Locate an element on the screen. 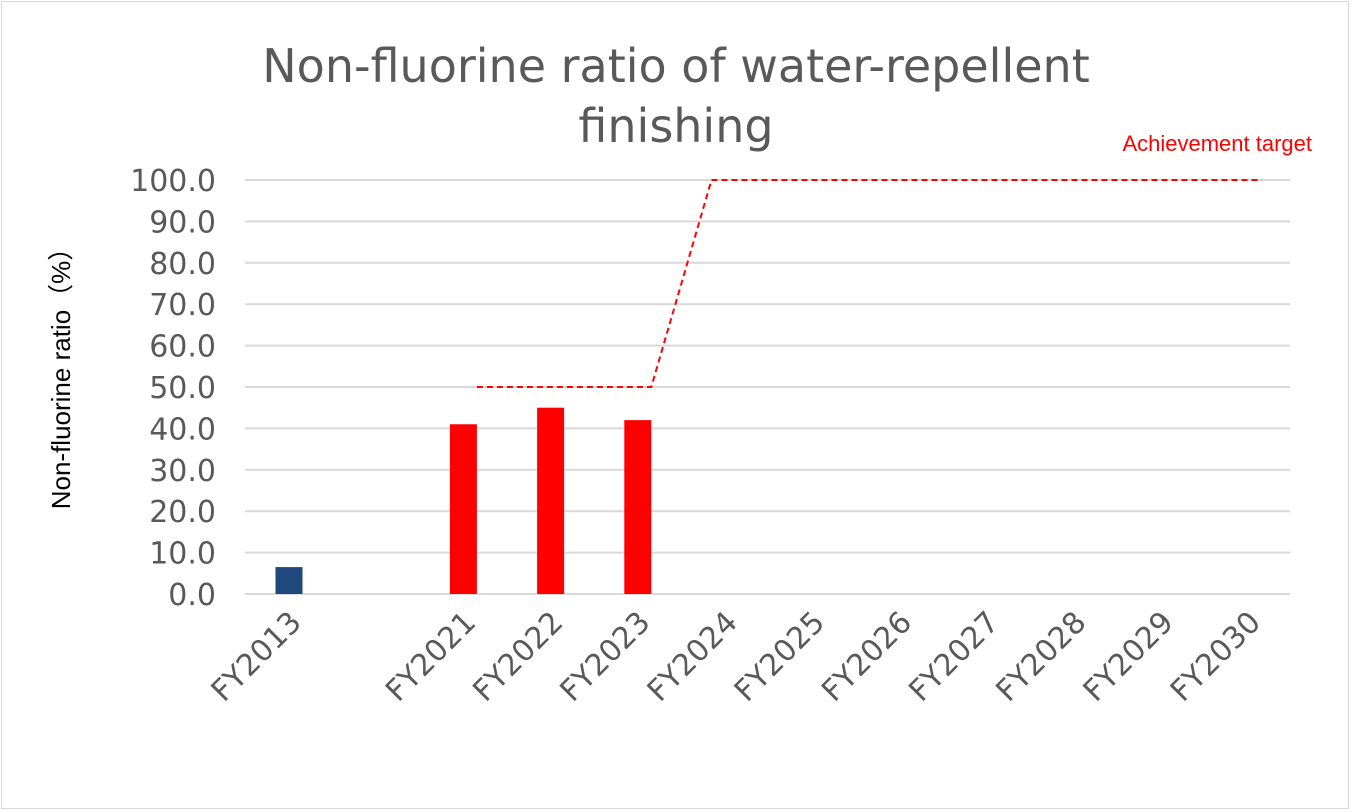  y-tick-label: 40.0 is located at coordinates (182, 429).